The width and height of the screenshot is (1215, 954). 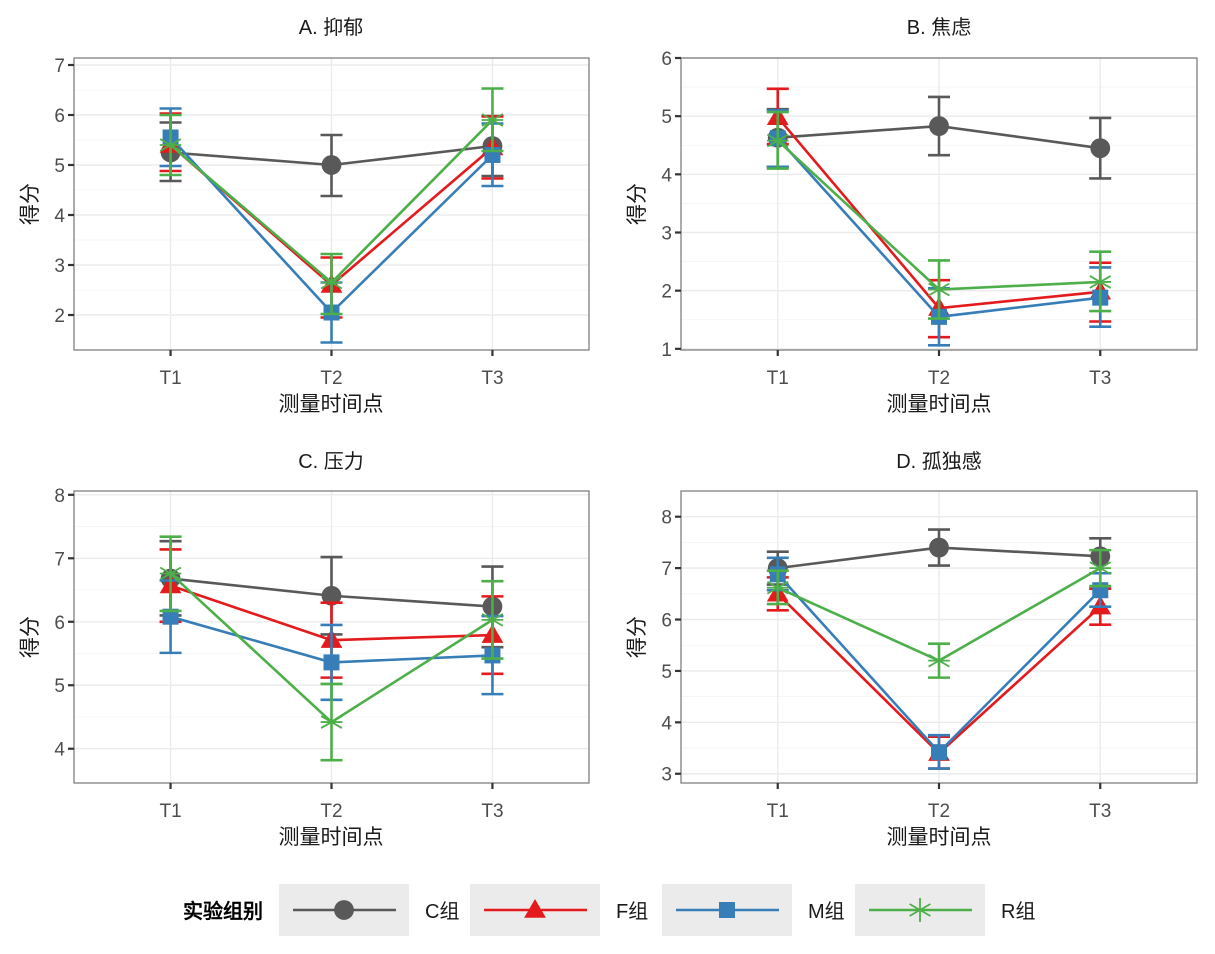 What do you see at coordinates (223, 911) in the screenshot?
I see `legend-title: 实验组别` at bounding box center [223, 911].